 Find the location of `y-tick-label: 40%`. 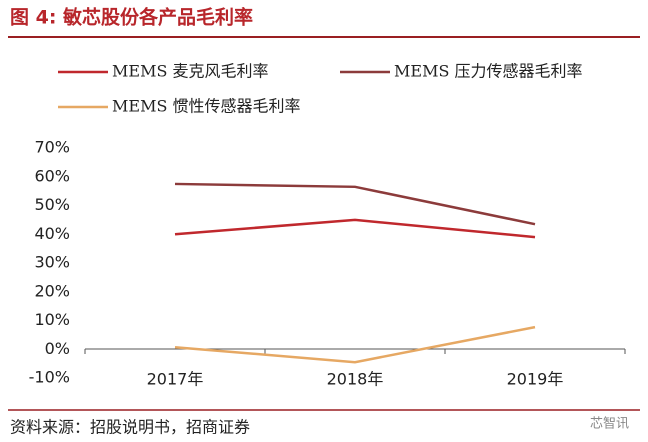

y-tick-label: 40% is located at coordinates (52, 233).